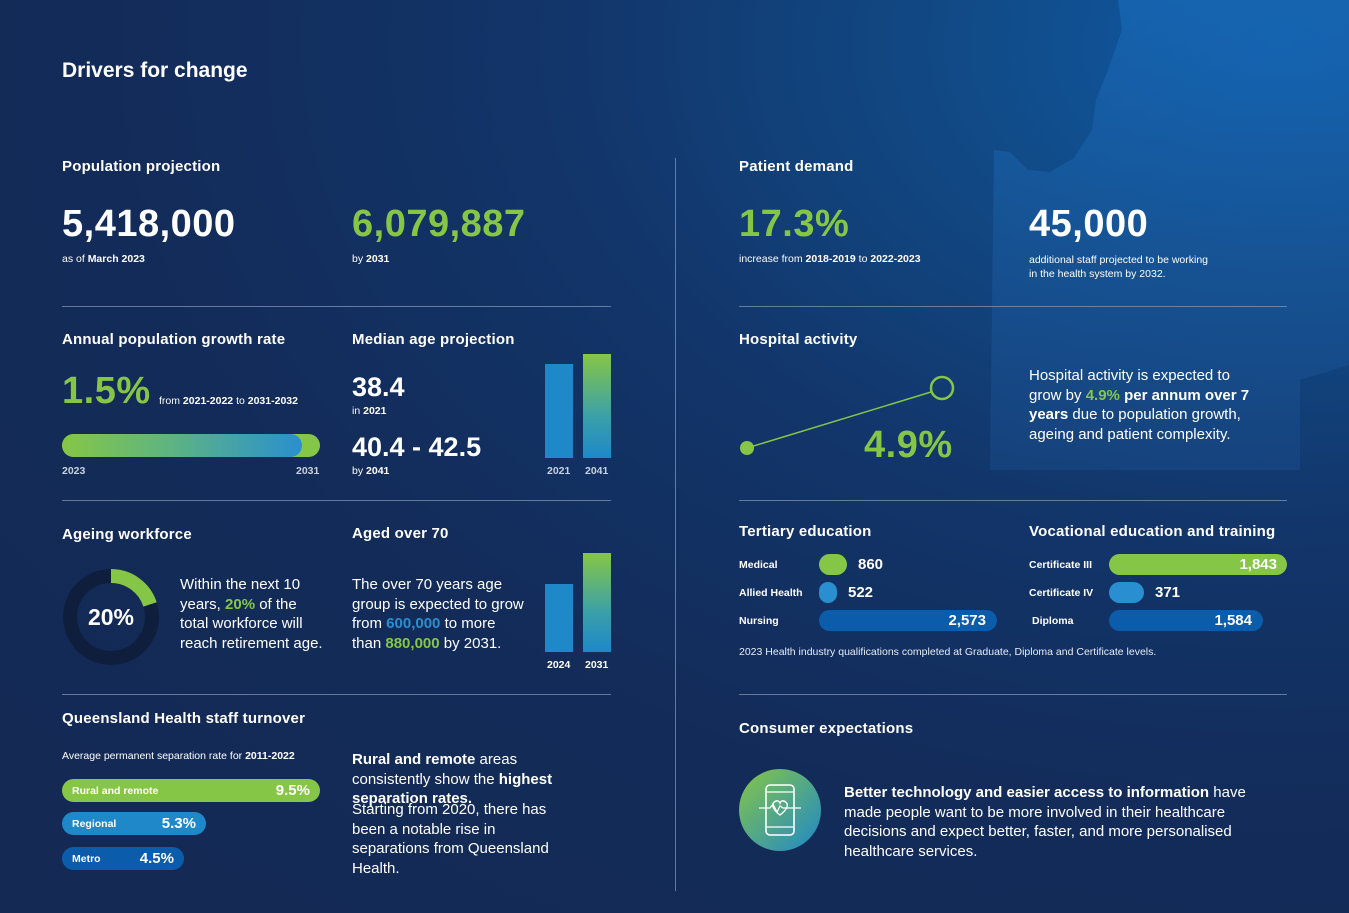 Image resolution: width=1349 pixels, height=913 pixels. Describe the element at coordinates (847, 415) in the screenshot. I see `hospital-activity-line-icon` at that location.